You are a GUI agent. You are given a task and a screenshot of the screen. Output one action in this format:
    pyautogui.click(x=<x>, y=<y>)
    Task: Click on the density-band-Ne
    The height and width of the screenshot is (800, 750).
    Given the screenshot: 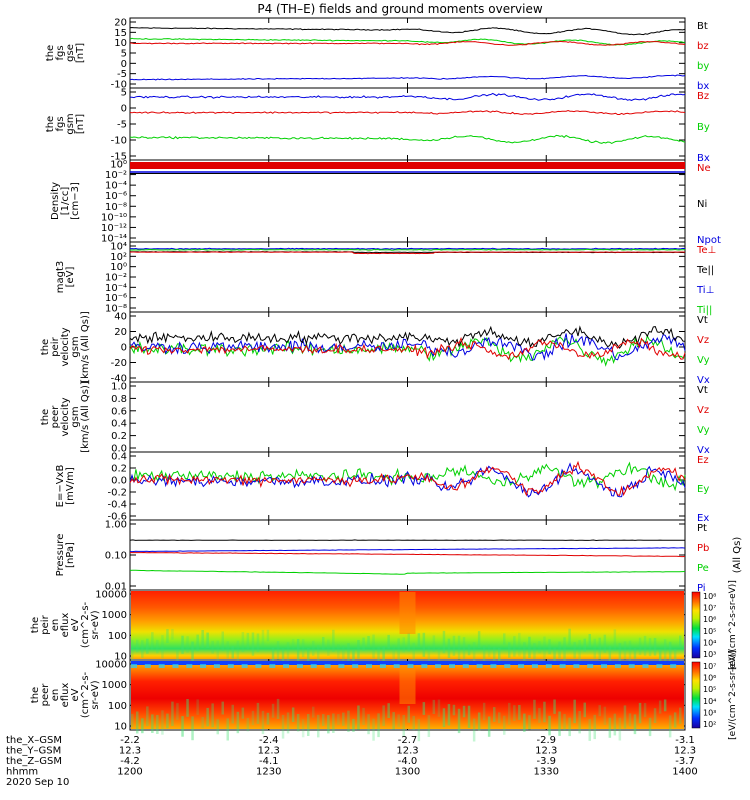 What is the action you would take?
    pyautogui.click(x=407, y=165)
    